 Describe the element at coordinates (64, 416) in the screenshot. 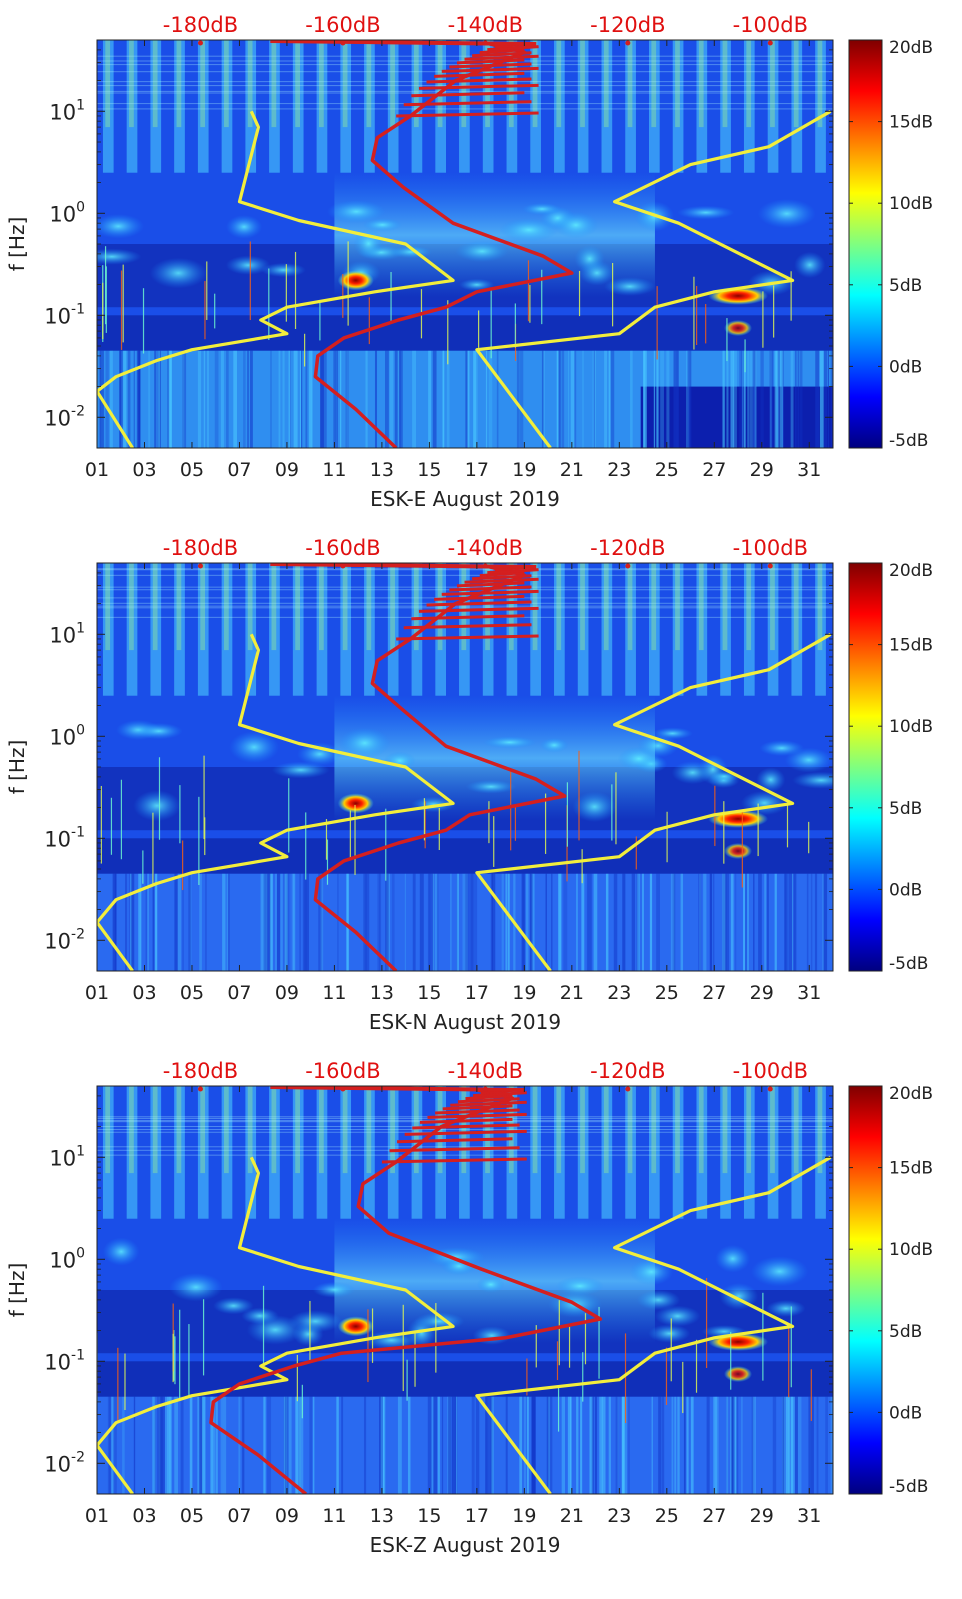

I see `y-tick-label: 10⁻²` at that location.